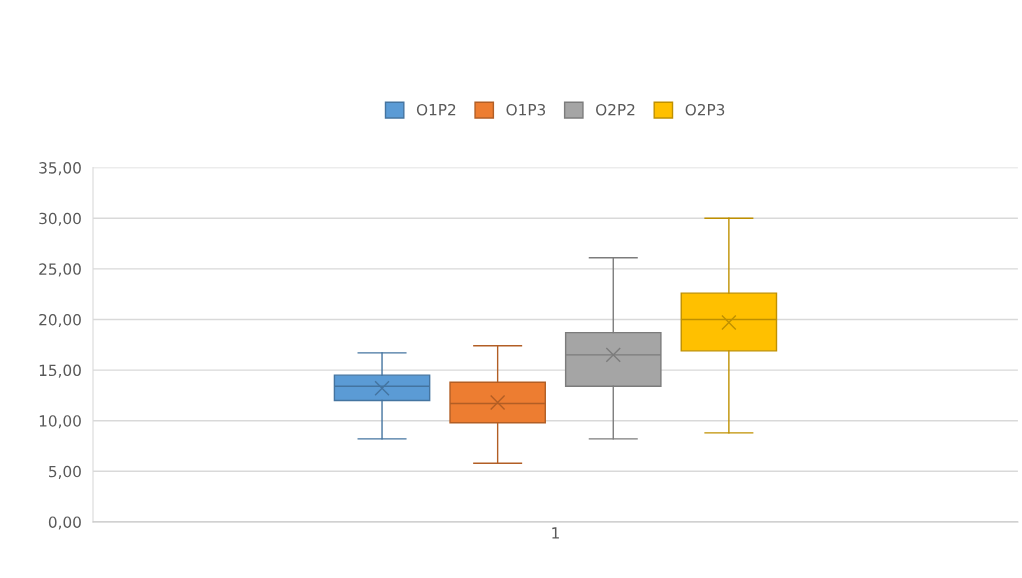 The image size is (1022, 578). Describe the element at coordinates (60, 270) in the screenshot. I see `y-tick-label: 25,00` at that location.